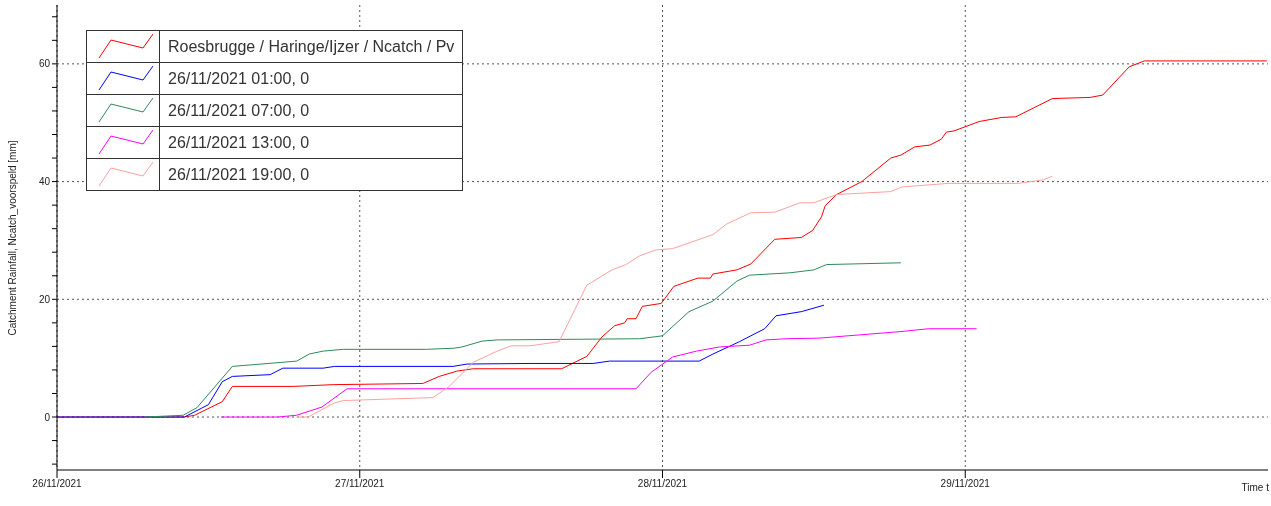 The image size is (1271, 506). I want to click on x-axis-title: Time t, so click(1255, 487).